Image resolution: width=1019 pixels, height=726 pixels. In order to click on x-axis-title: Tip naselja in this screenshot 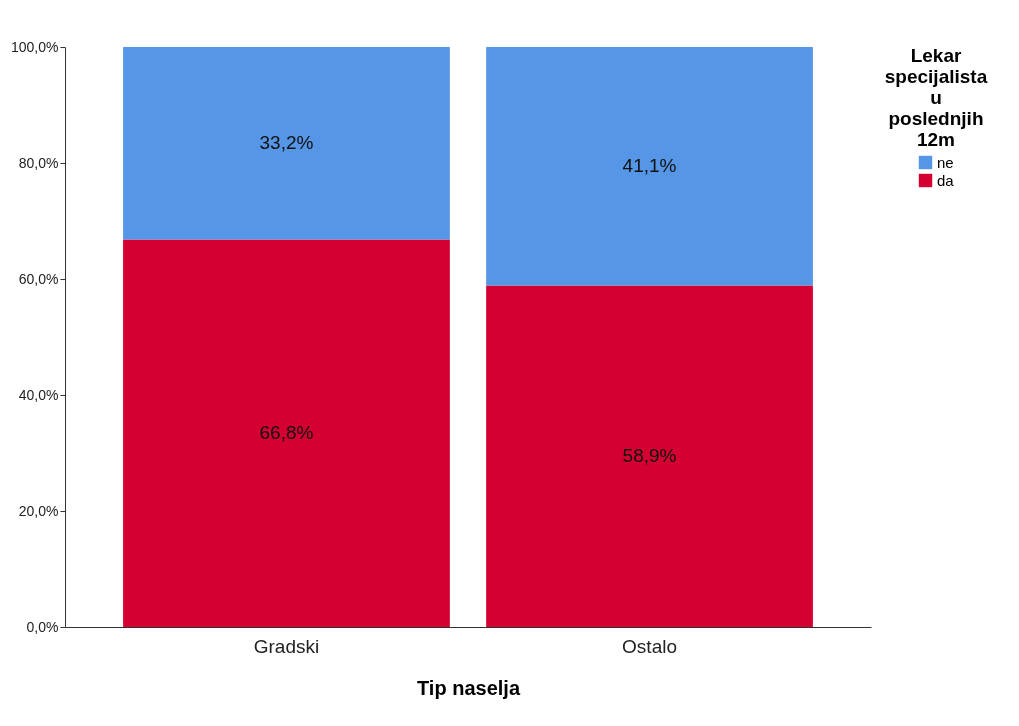, I will do `click(468, 687)`.